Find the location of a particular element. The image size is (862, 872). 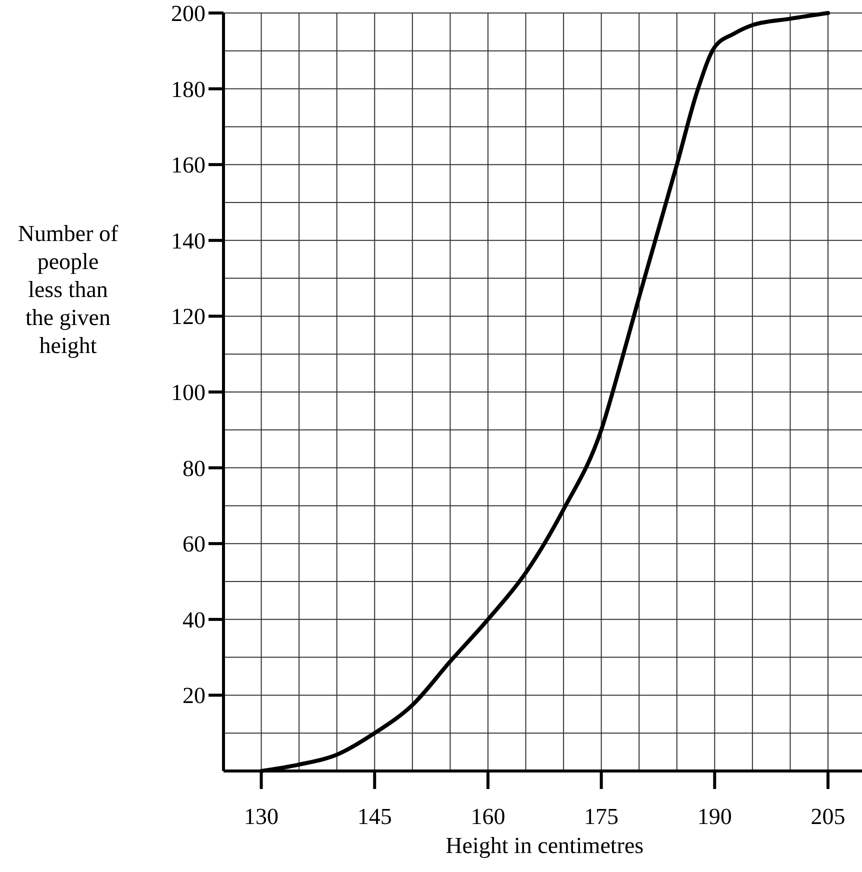

y-tick-label: 40 is located at coordinates (194, 619).